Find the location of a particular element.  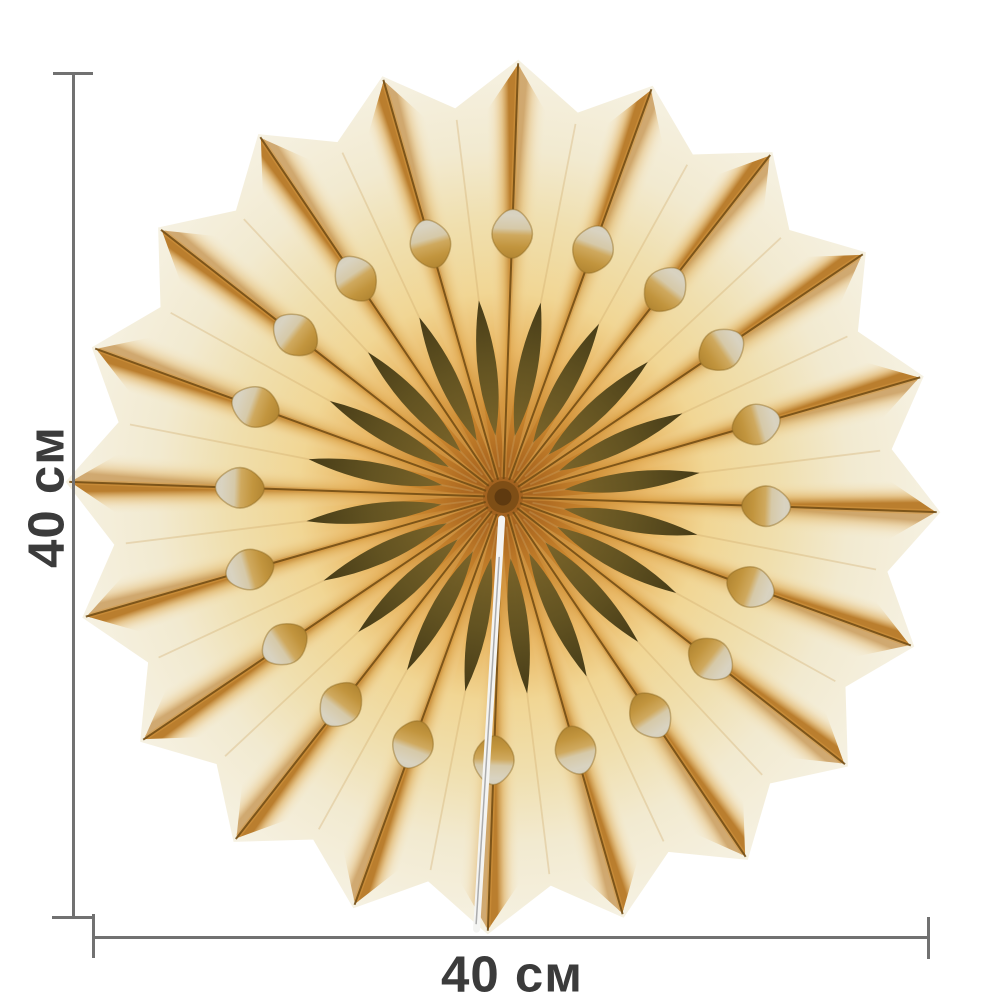

height-dimension-label: 40 см is located at coordinates (46, 497).